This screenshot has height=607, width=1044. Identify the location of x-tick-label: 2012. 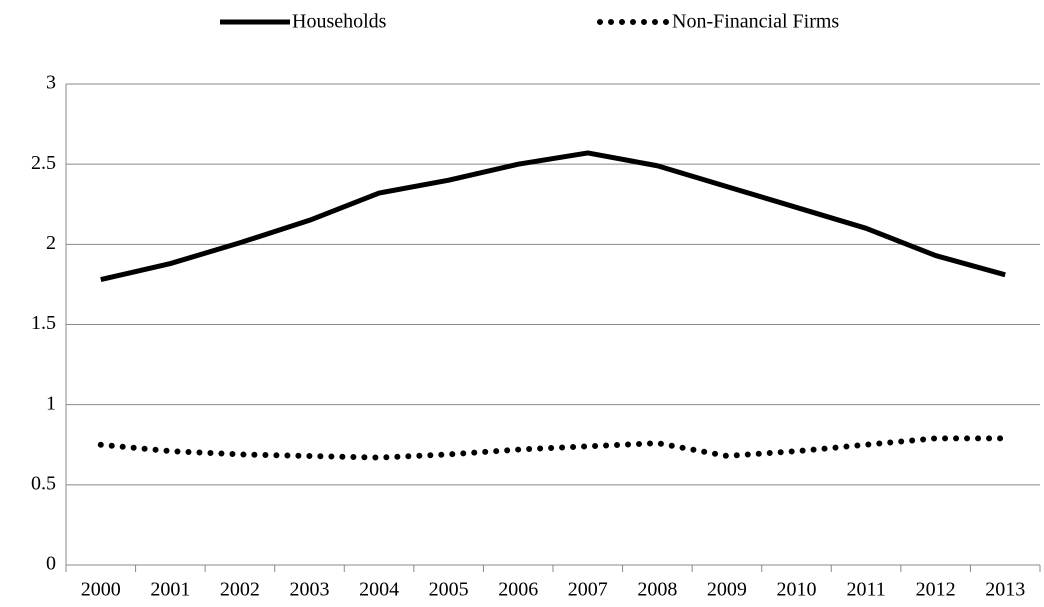
(936, 590).